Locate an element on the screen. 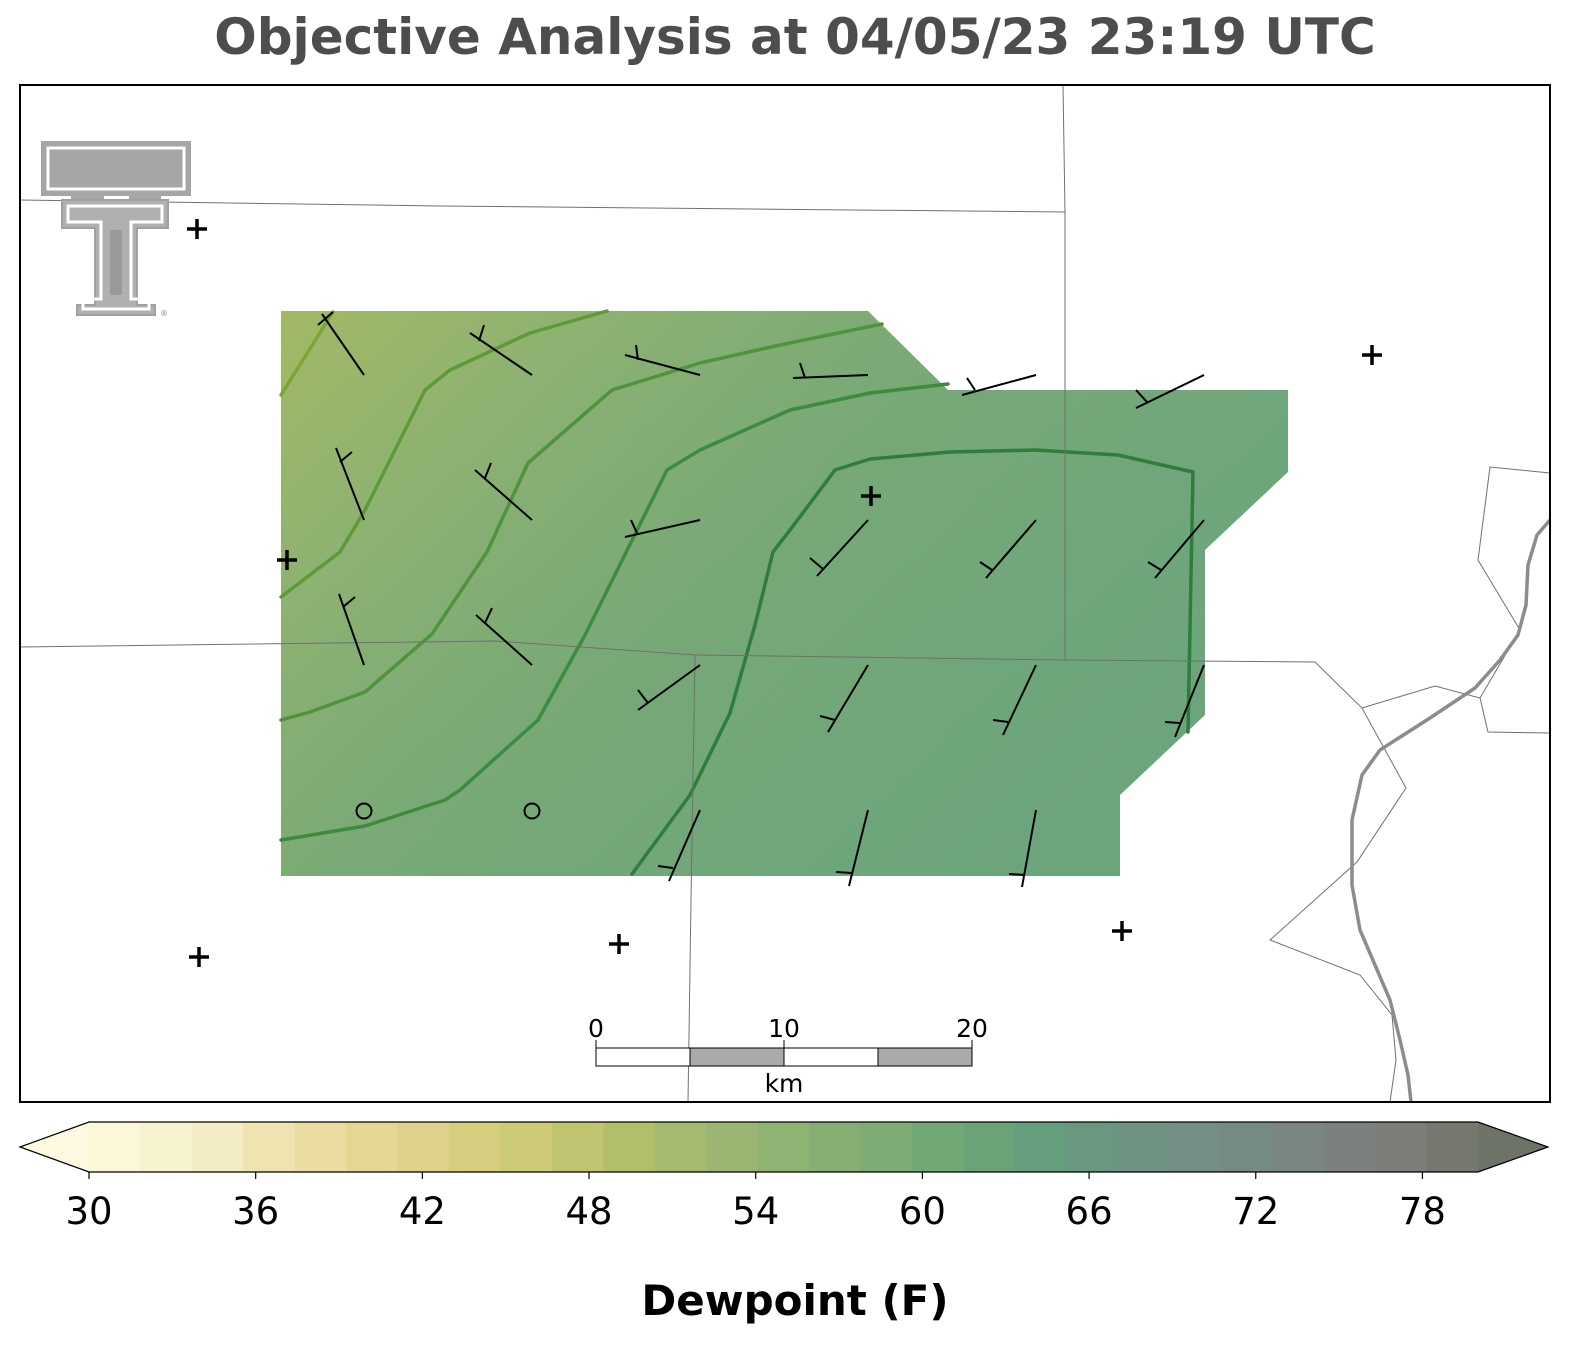 The image size is (1590, 1345). colorbar-tick-label: 30 is located at coordinates (89, 1211).